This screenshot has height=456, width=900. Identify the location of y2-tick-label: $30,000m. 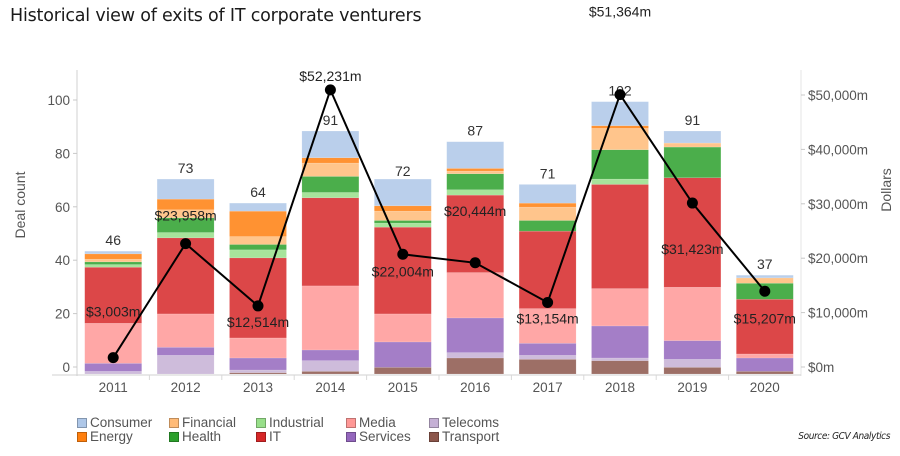
(838, 204).